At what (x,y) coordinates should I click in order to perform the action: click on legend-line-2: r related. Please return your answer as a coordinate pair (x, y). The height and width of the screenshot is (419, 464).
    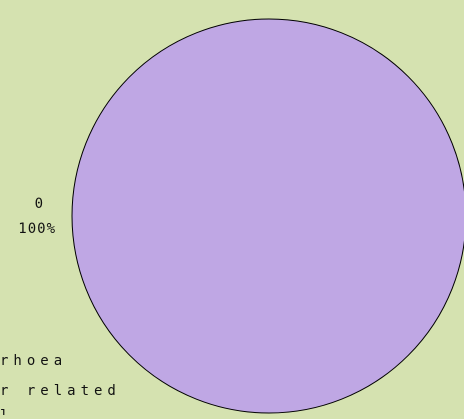
    Looking at the image, I should click on (60, 391).